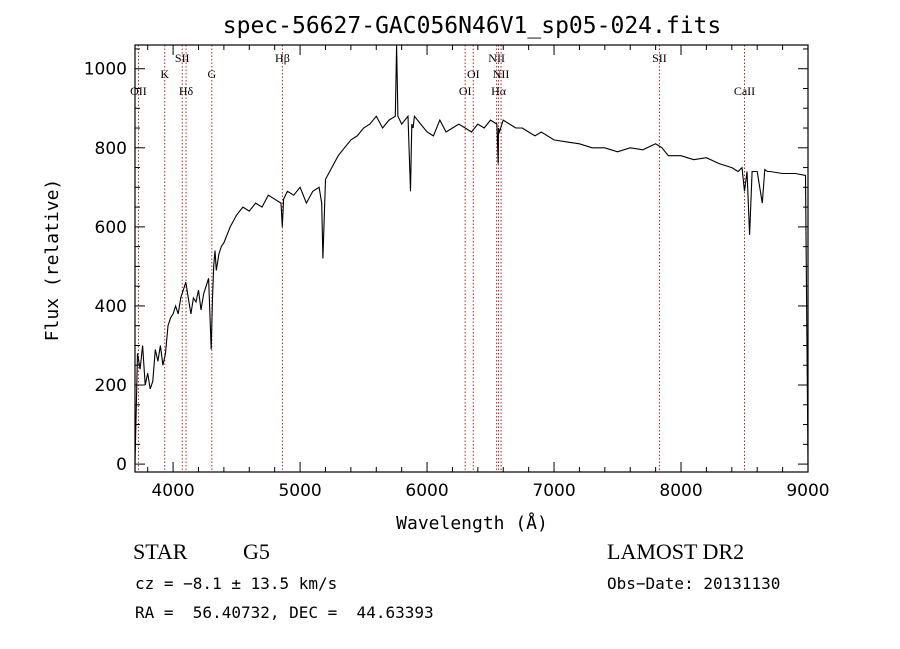 The width and height of the screenshot is (900, 649). Describe the element at coordinates (52, 260) in the screenshot. I see `y-axis-label: Flux (relative)` at that location.